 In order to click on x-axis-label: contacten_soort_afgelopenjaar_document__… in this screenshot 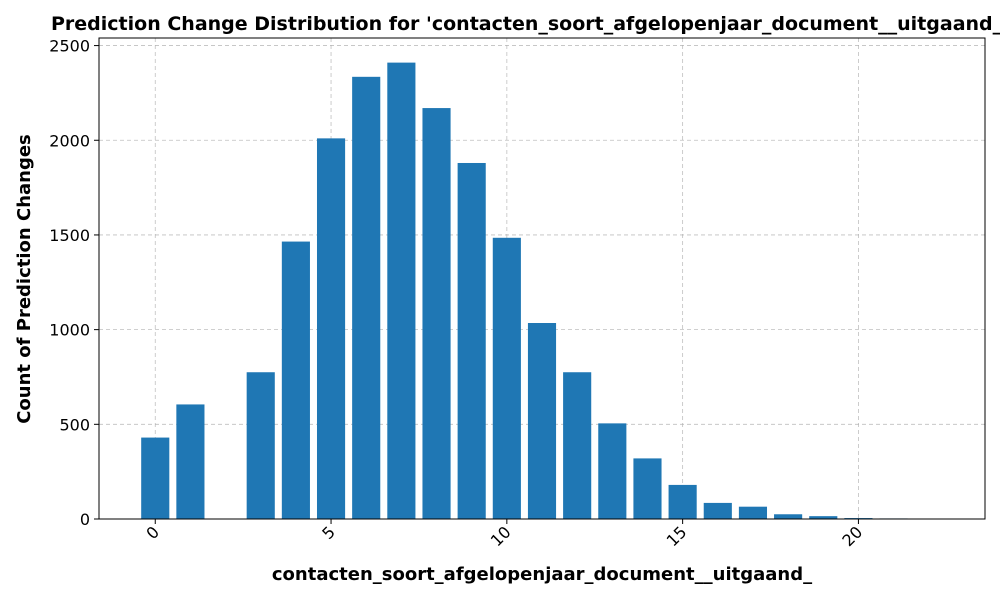, I will do `click(542, 574)`.